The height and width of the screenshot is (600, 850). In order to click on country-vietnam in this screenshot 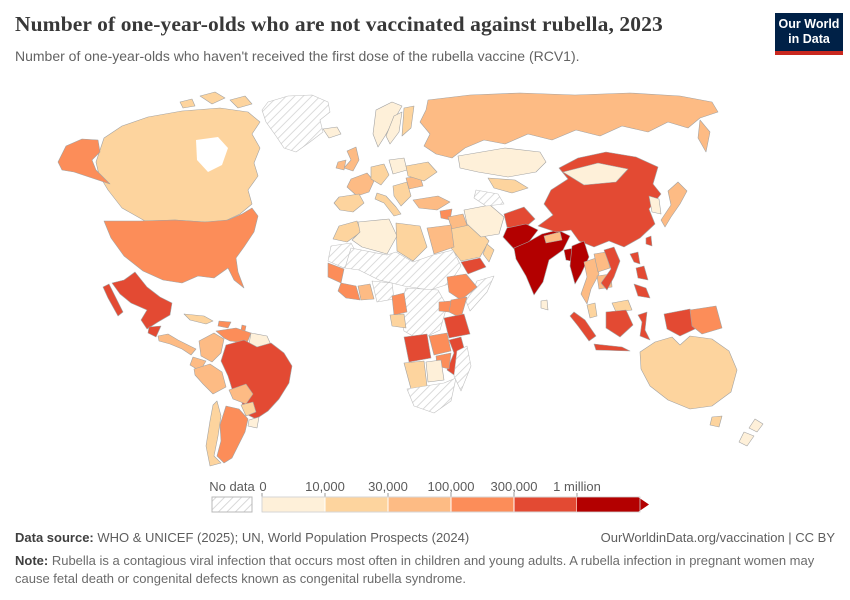, I will do `click(610, 268)`.